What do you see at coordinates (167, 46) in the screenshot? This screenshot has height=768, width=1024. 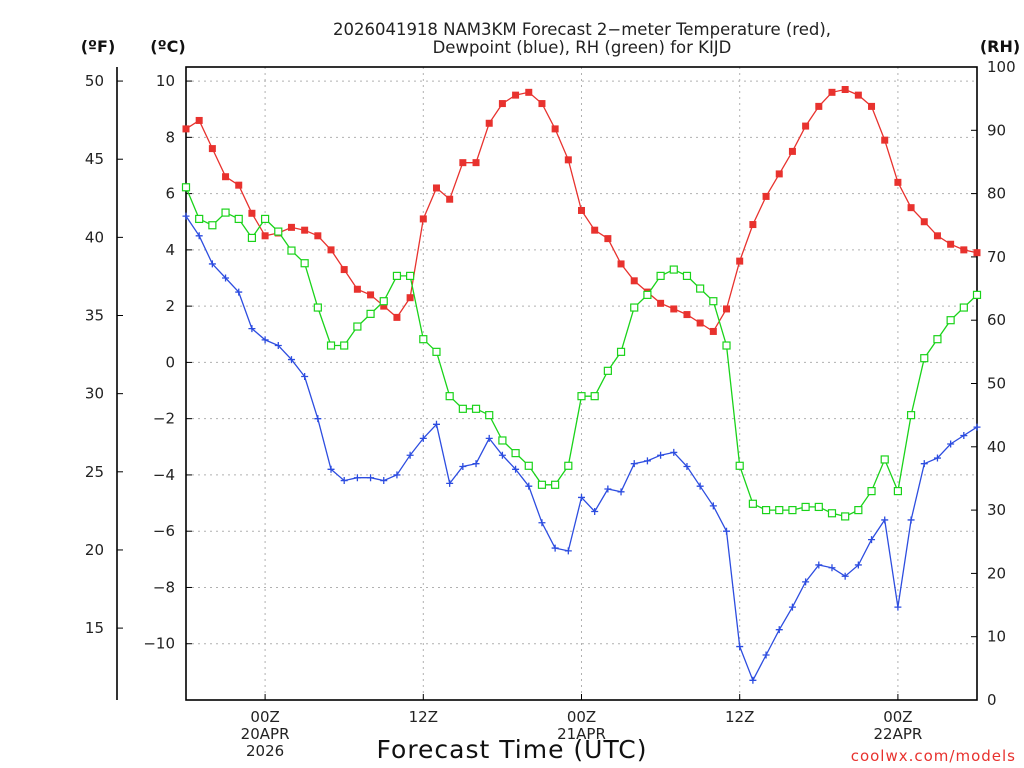 I see `celsius-axis-unit: (ºC)` at bounding box center [167, 46].